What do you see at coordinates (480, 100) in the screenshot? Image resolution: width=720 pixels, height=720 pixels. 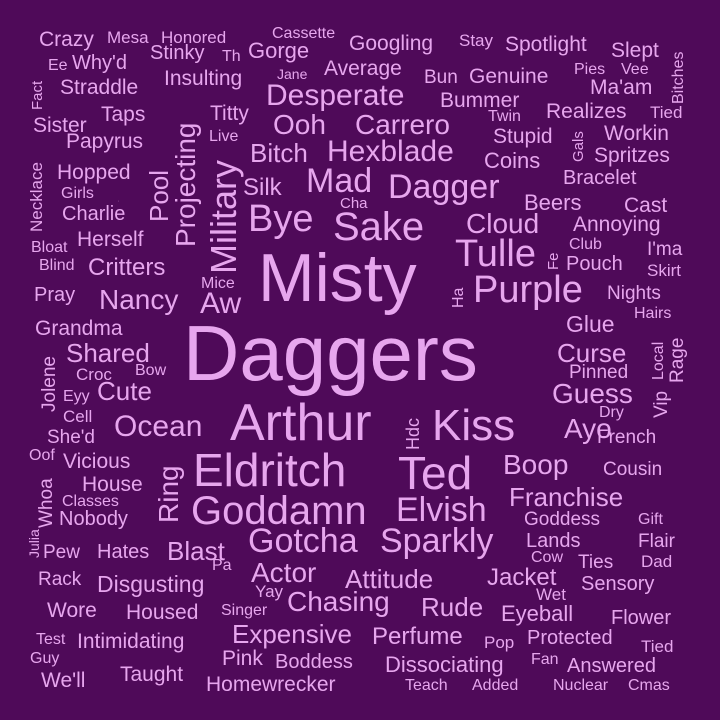 I see `word-bummer: Bummer` at bounding box center [480, 100].